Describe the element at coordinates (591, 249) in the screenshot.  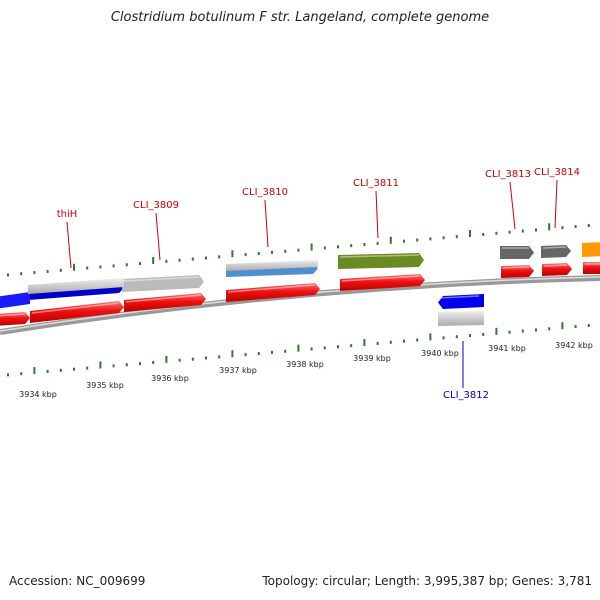
I see `edge-feature` at that location.